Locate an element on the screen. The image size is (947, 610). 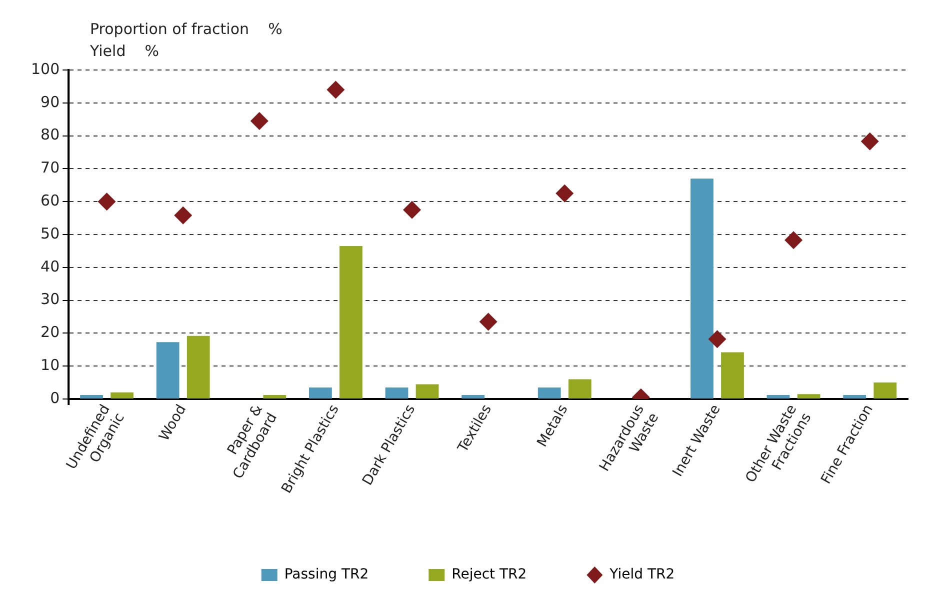
legend-label: Reject TR2 is located at coordinates (489, 574).